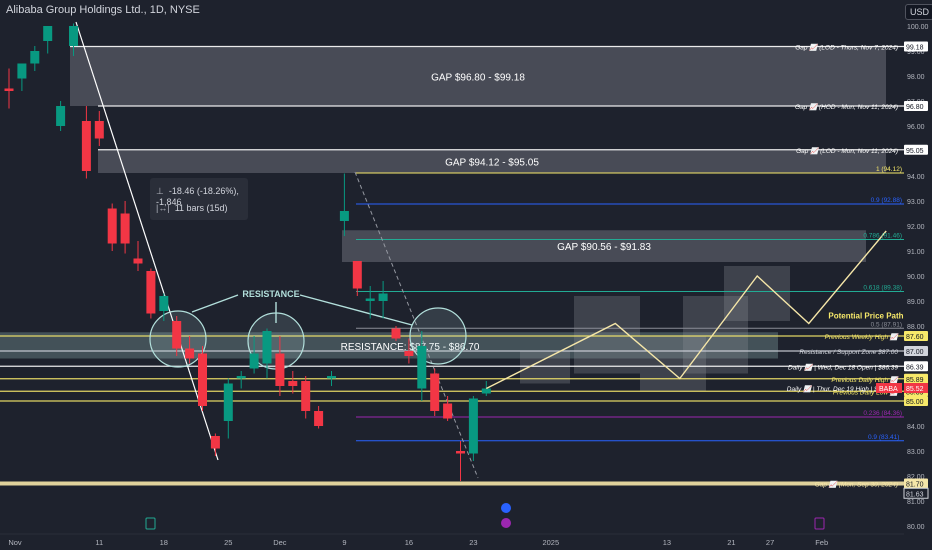 Image resolution: width=932 pixels, height=550 pixels. I want to click on price-tick-label: 80.00, so click(916, 527).